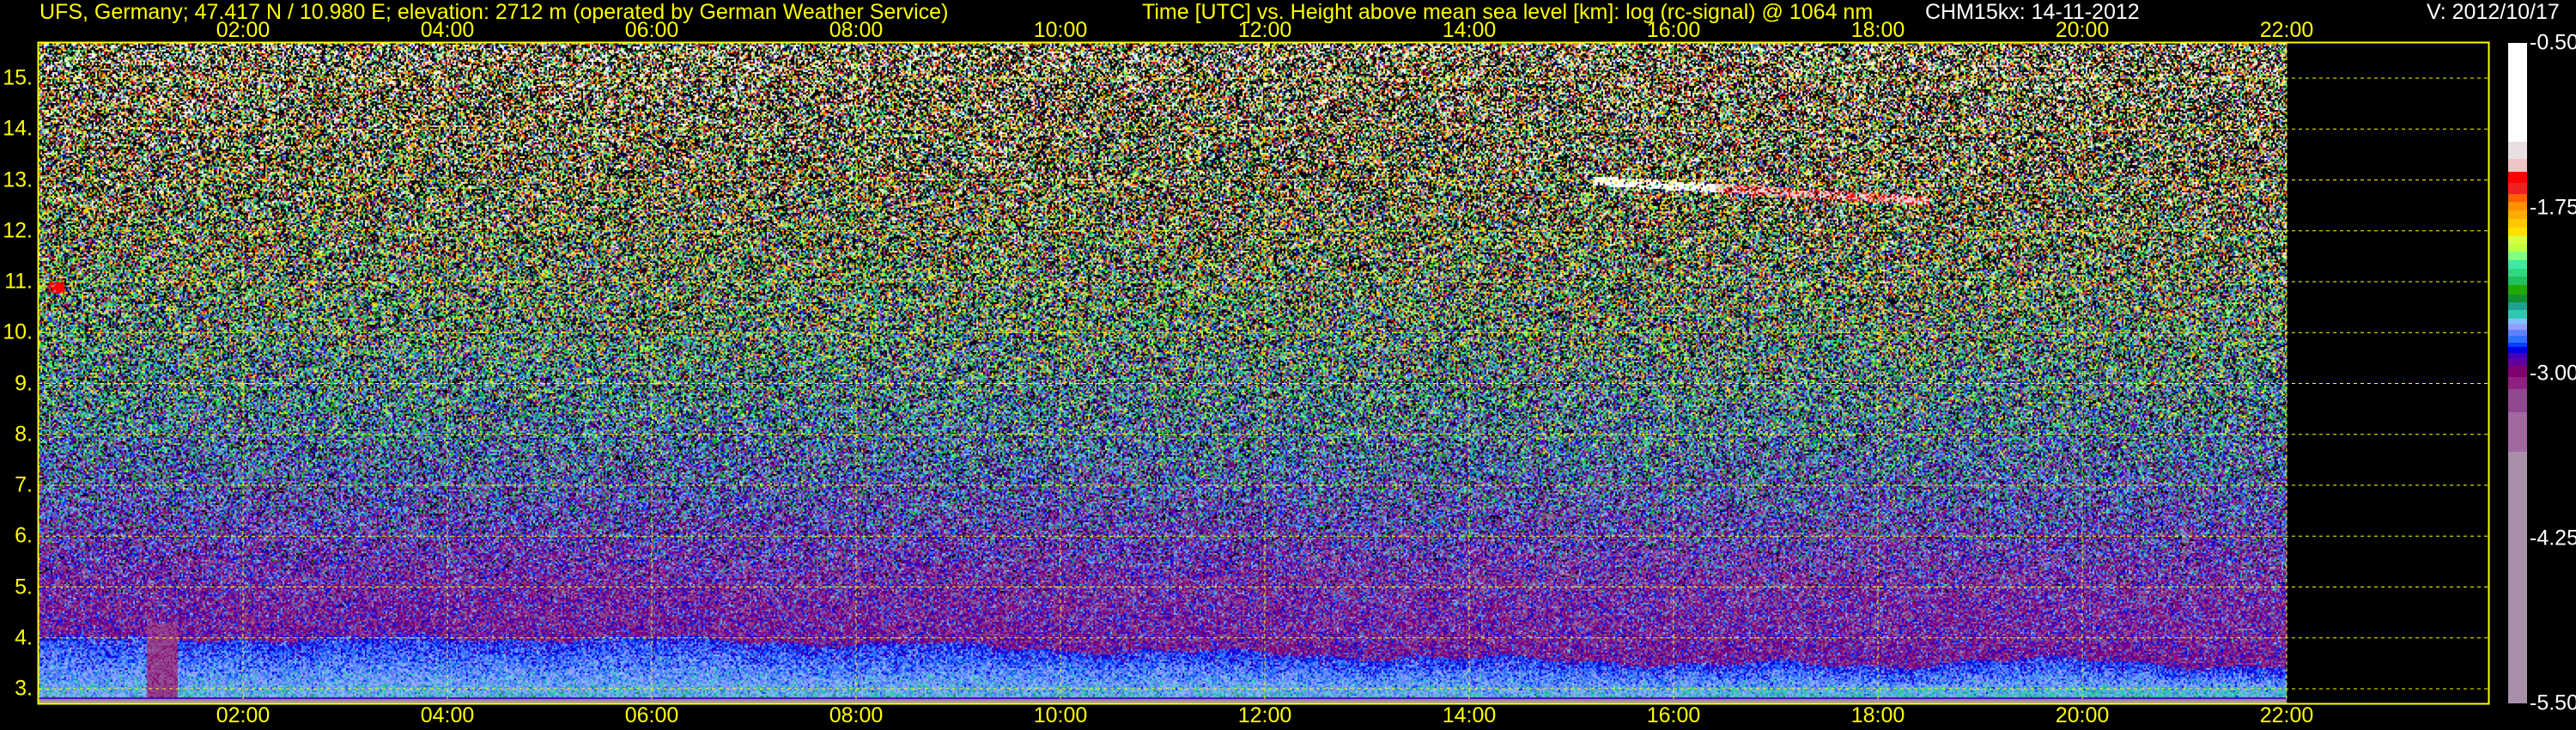 This screenshot has width=2576, height=730. I want to click on x-tick-label-top: 16:00, so click(1674, 30).